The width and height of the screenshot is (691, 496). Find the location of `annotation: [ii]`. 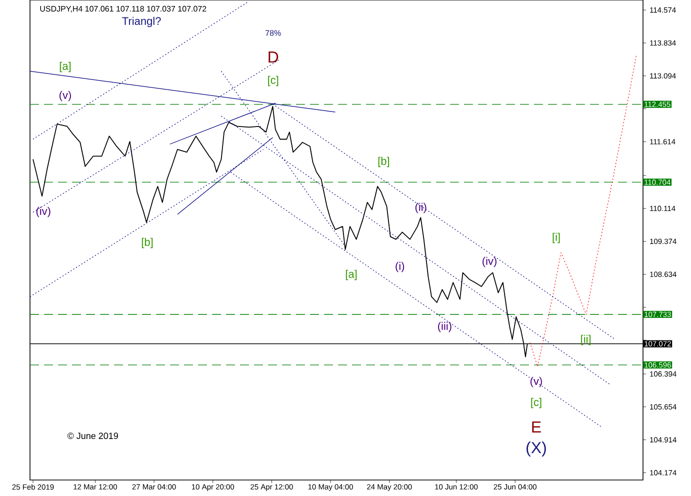

annotation: [ii] is located at coordinates (586, 340).